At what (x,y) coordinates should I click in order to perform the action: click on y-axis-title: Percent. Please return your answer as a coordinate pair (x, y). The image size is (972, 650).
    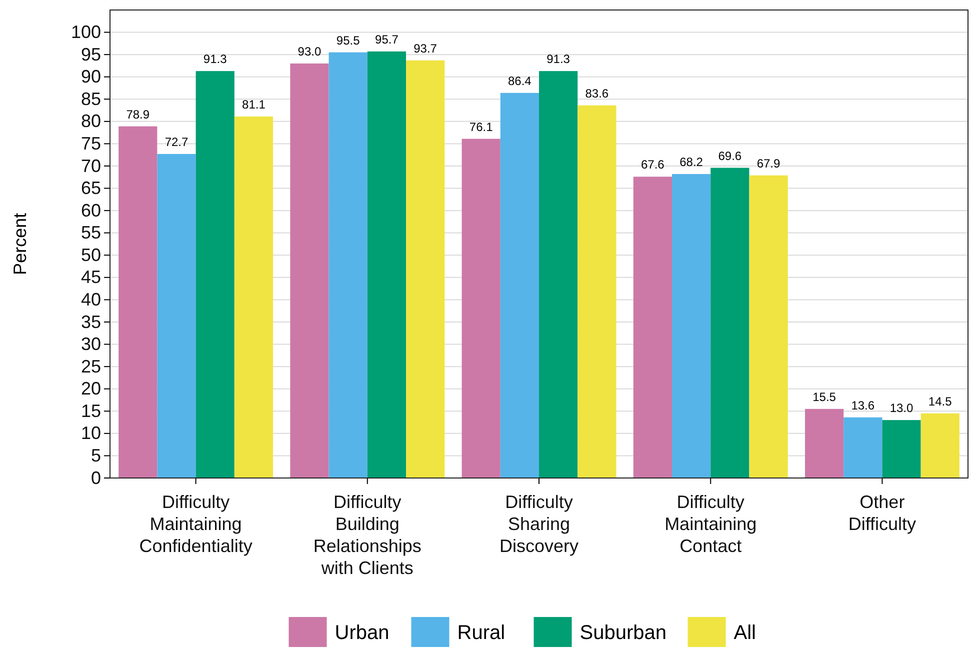
    Looking at the image, I should click on (20, 244).